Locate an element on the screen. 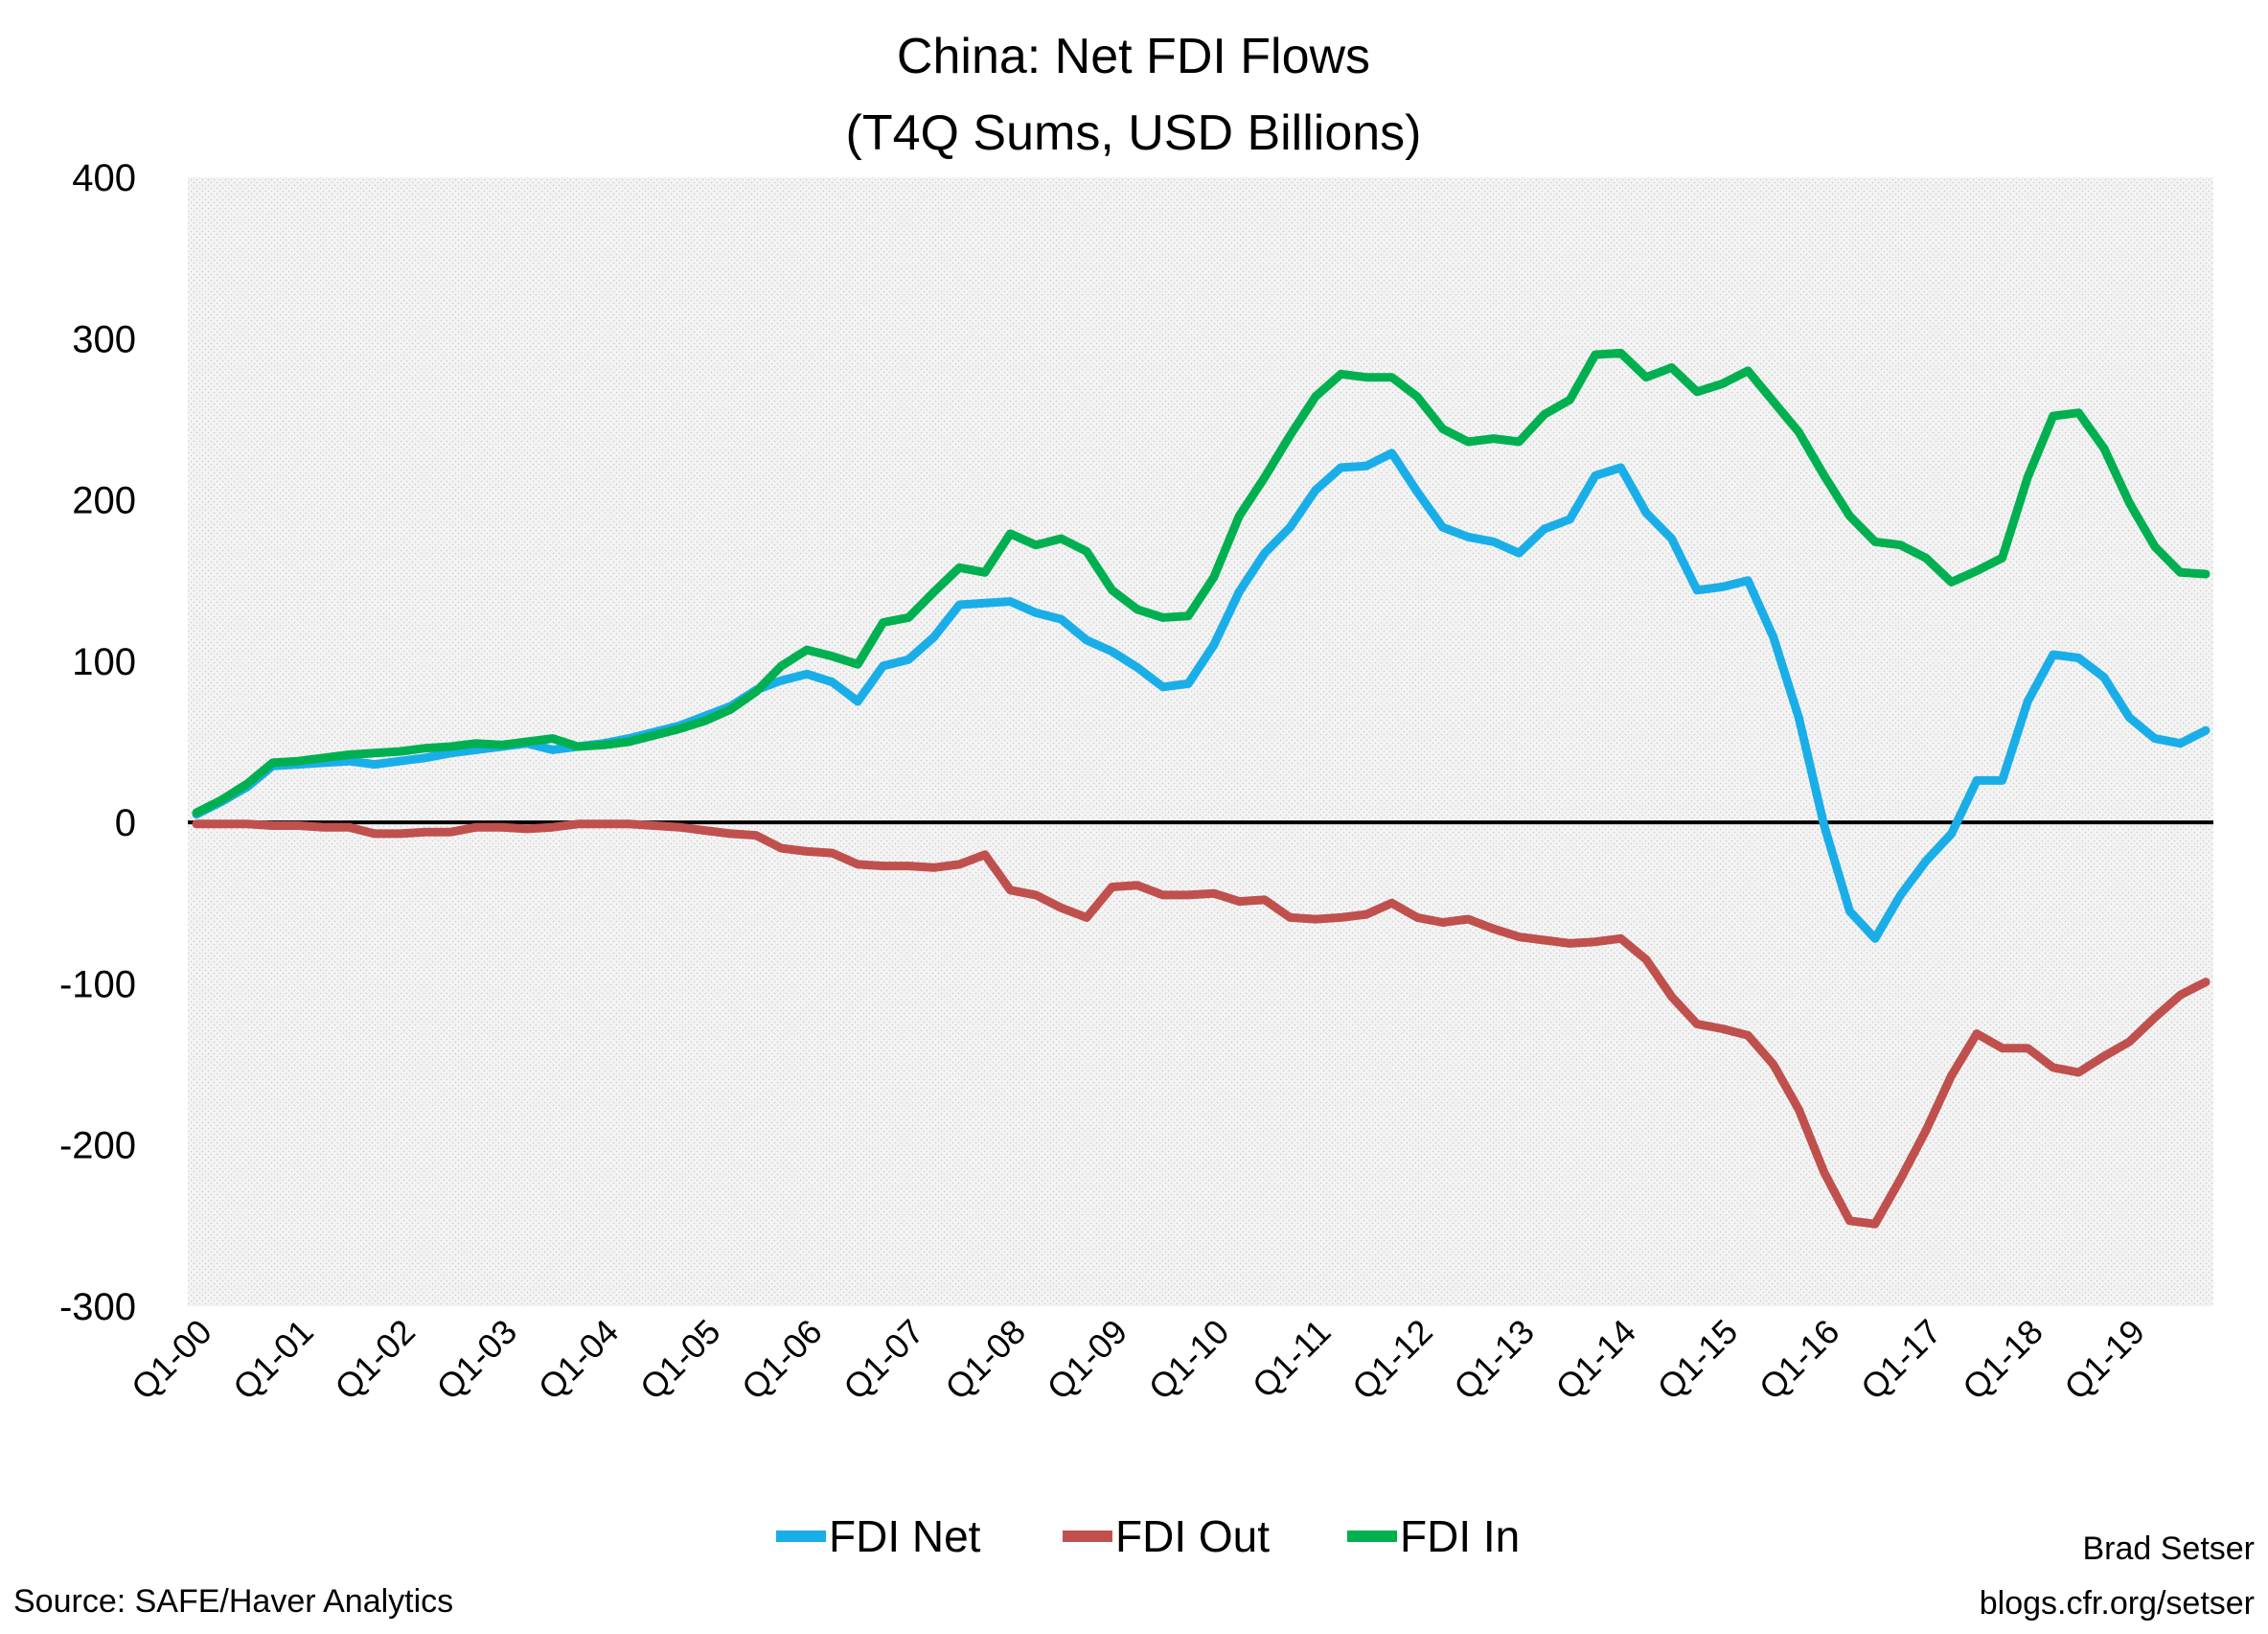 This screenshot has width=2268, height=1634. legend-item-fdi-net: FDI Net is located at coordinates (878, 1536).